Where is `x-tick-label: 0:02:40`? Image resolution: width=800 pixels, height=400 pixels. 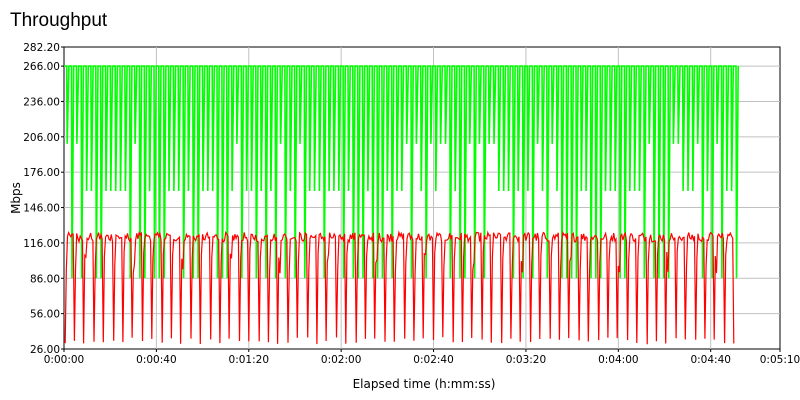 x-tick-label: 0:02:40 is located at coordinates (433, 360).